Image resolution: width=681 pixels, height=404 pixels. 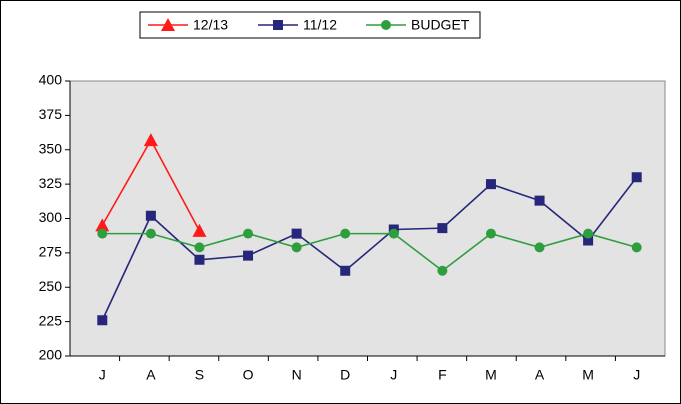 I want to click on y-tick-label: 200, so click(x=51, y=355).